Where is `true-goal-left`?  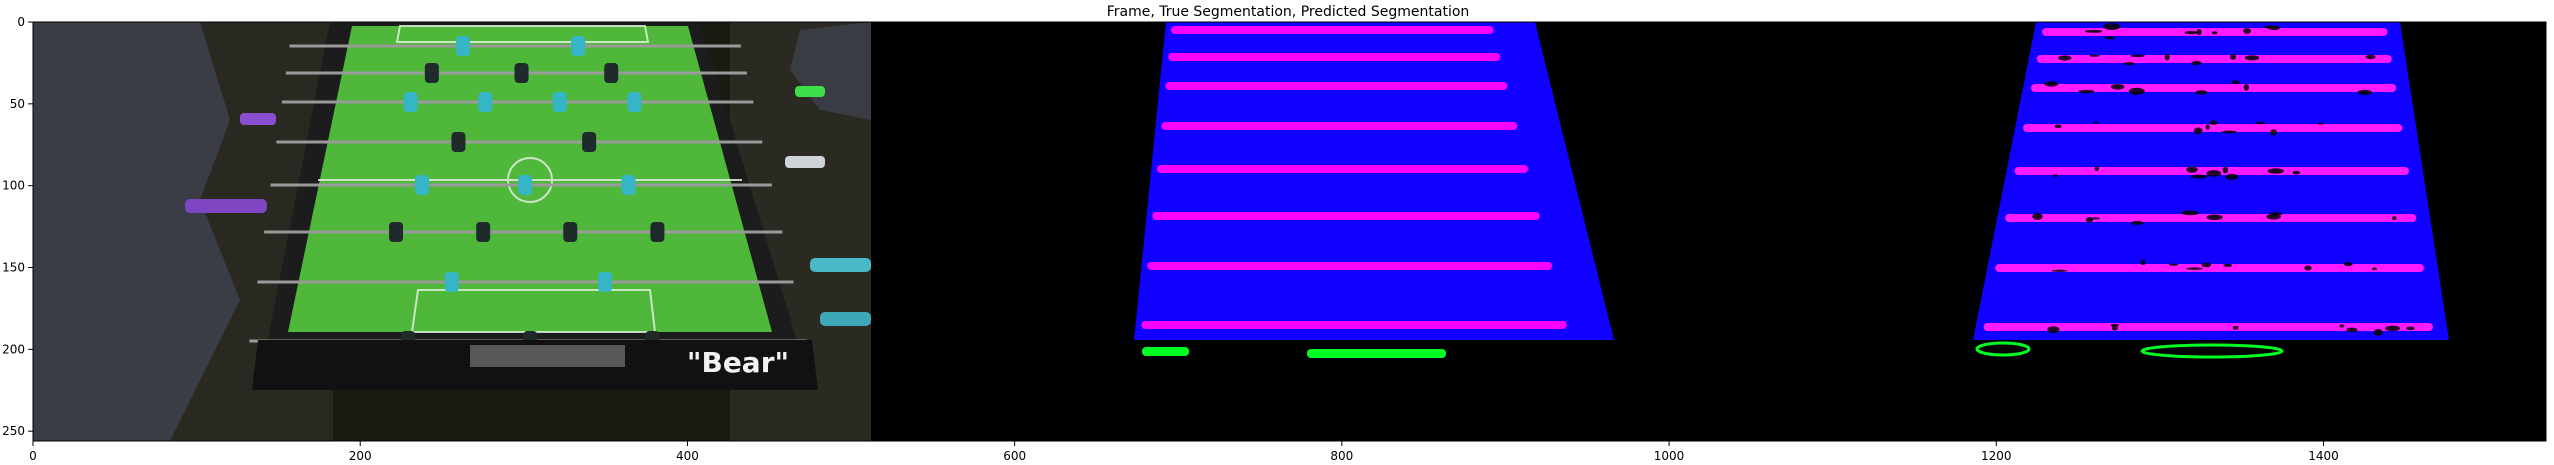
true-goal-left is located at coordinates (1165, 351).